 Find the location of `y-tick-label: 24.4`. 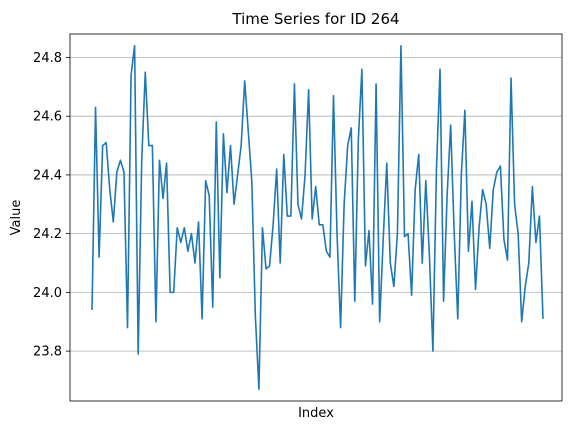

y-tick-label: 24.4 is located at coordinates (47, 175).